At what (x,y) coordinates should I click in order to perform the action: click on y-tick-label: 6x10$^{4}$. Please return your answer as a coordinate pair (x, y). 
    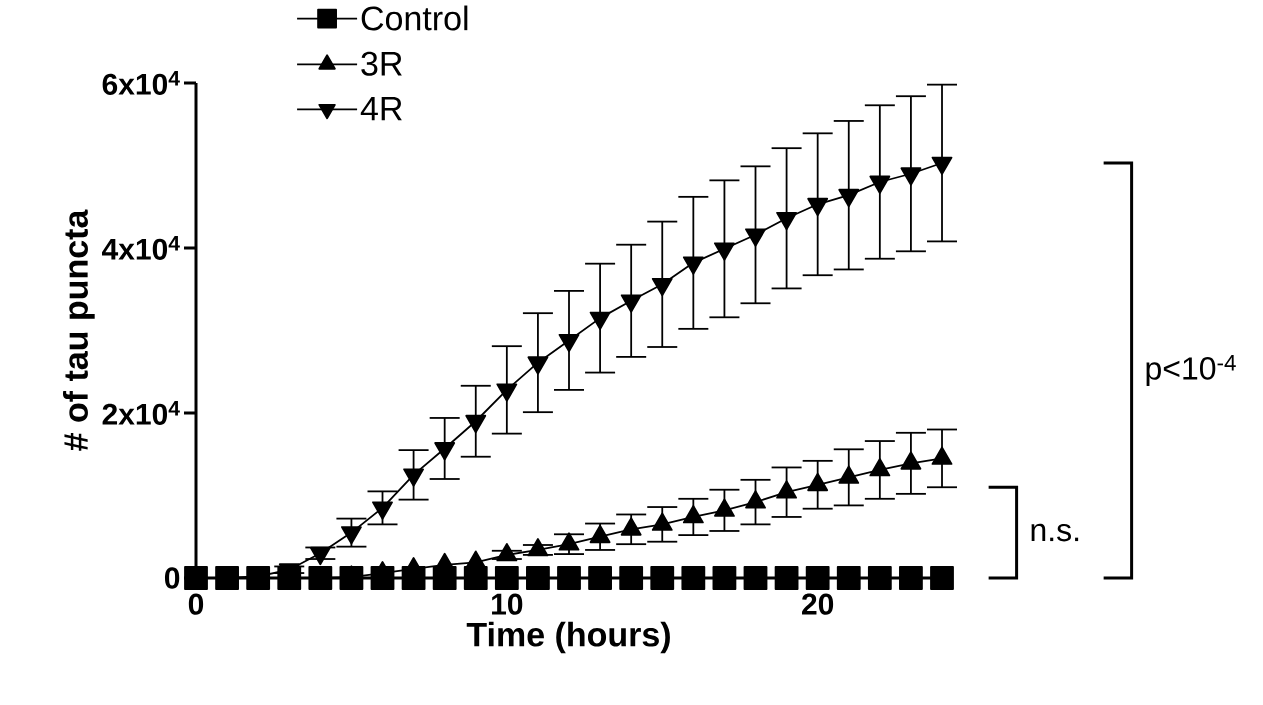
    Looking at the image, I should click on (141, 83).